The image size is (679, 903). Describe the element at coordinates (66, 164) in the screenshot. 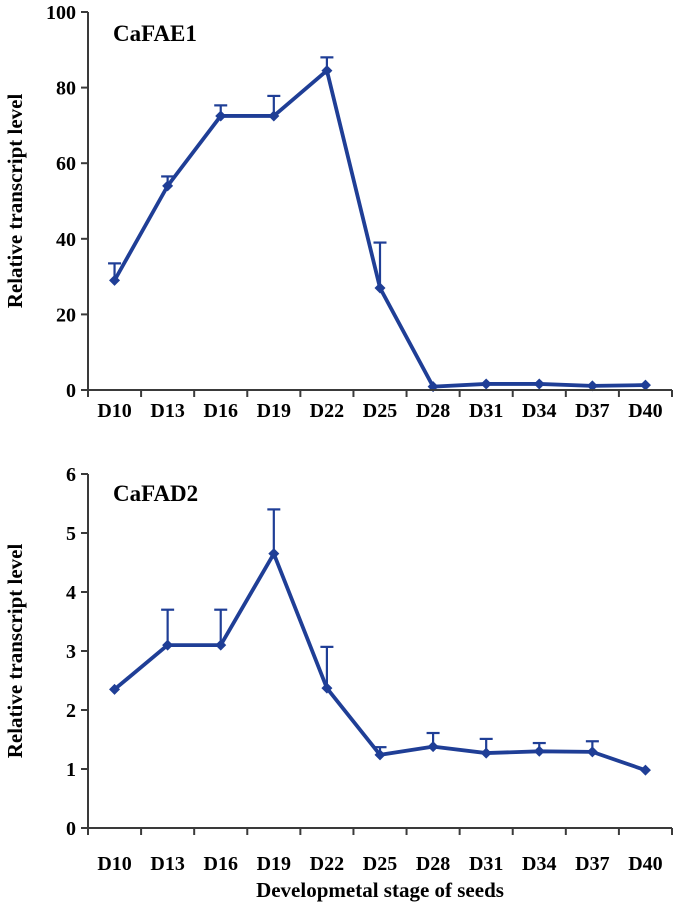

I see `y-tick-label: 60` at that location.